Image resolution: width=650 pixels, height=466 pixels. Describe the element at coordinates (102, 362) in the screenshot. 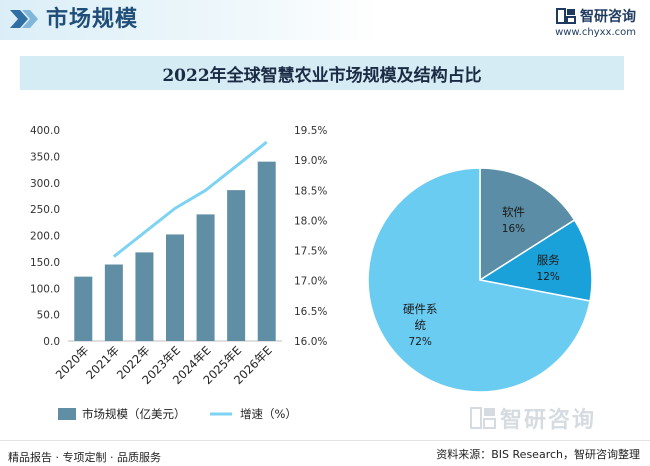

I see `x-tick-label: 2021年` at that location.